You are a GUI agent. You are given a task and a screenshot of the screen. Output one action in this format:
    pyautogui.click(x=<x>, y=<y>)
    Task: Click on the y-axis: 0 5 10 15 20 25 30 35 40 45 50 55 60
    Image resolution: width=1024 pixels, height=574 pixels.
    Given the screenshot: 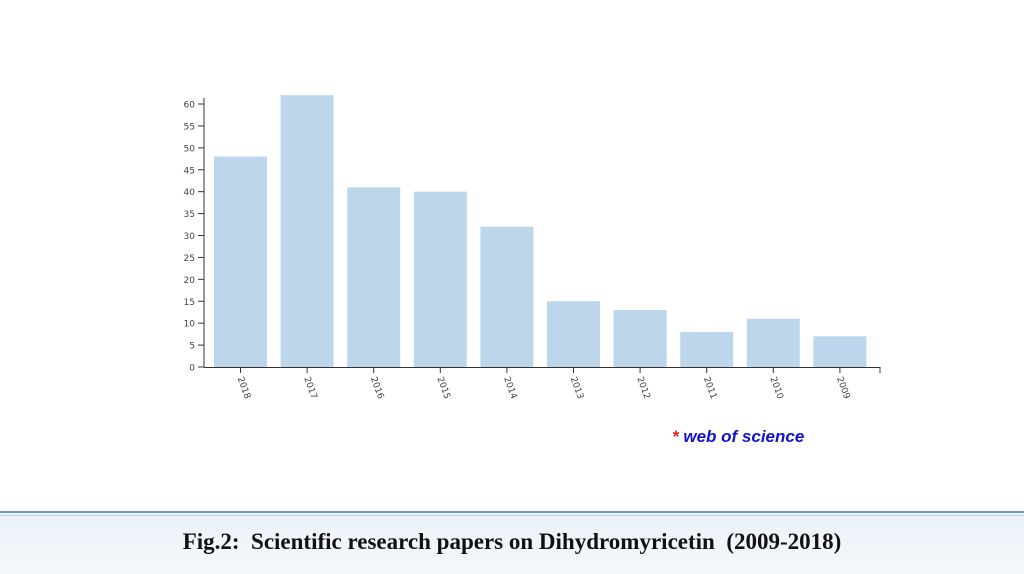 What is the action you would take?
    pyautogui.click(x=194, y=236)
    